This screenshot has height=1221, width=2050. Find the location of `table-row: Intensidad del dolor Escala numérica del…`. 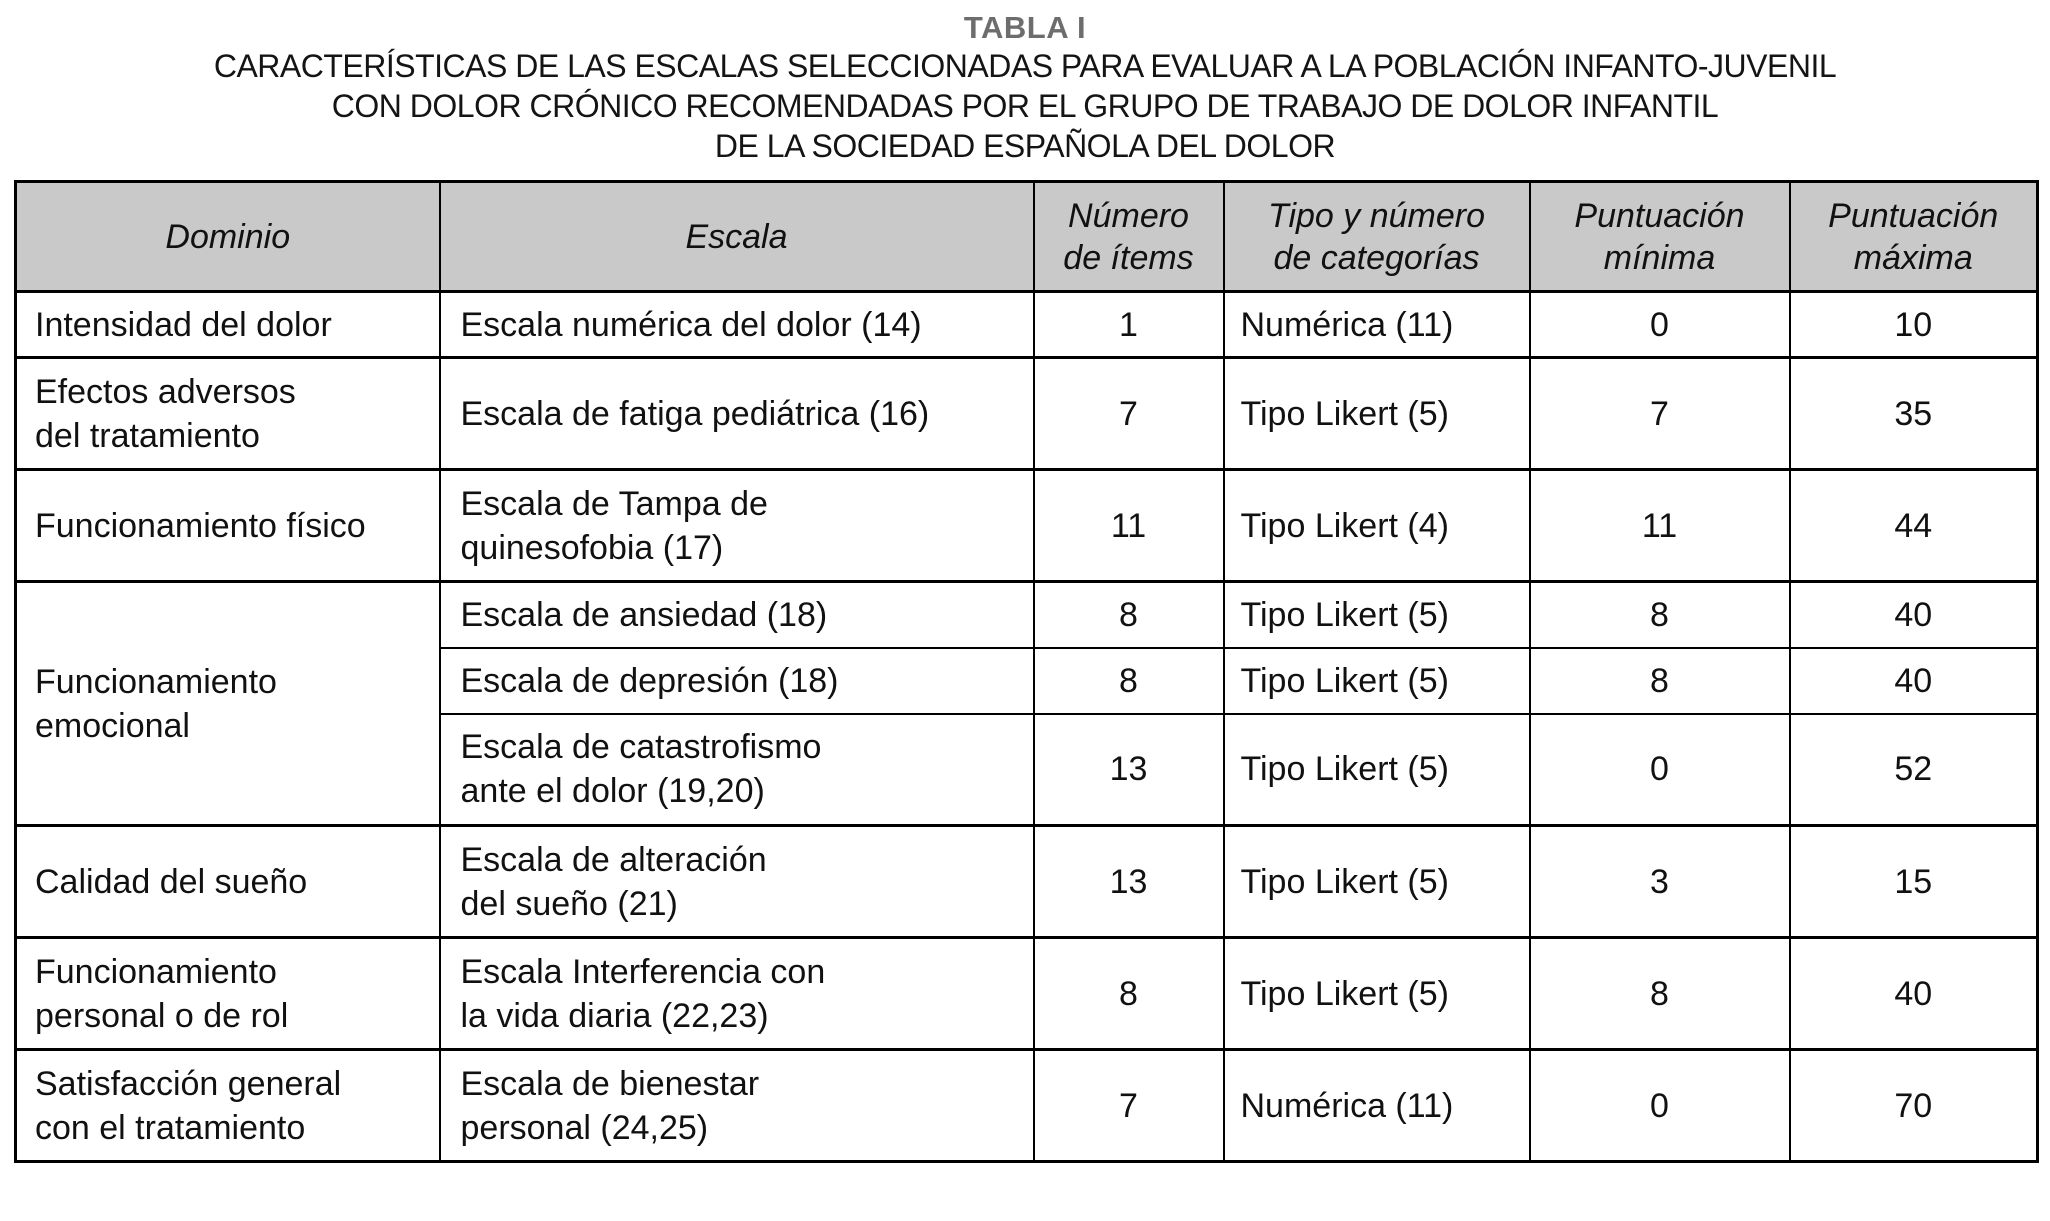

table-row: Intensidad del dolor Escala numérica del… is located at coordinates (1026, 324).